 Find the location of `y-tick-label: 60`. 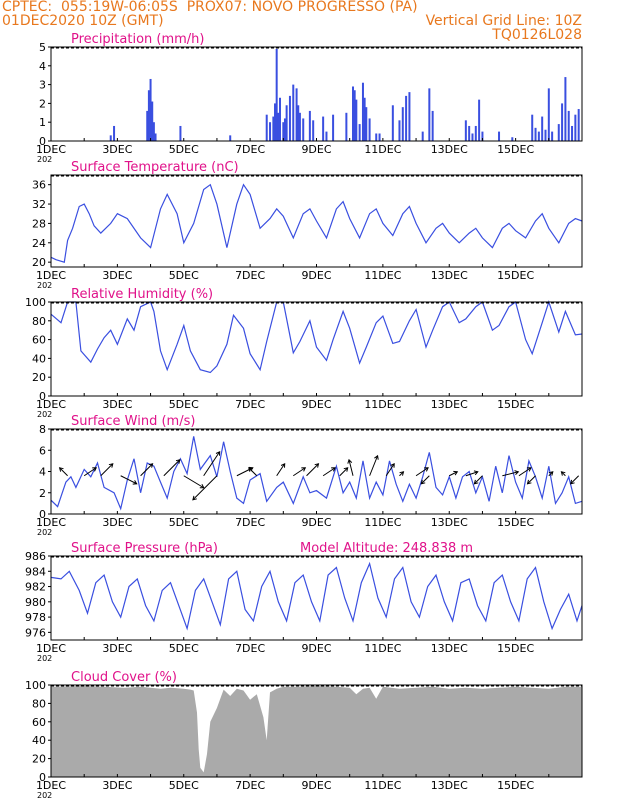

y-tick-label: 60 is located at coordinates (39, 722).